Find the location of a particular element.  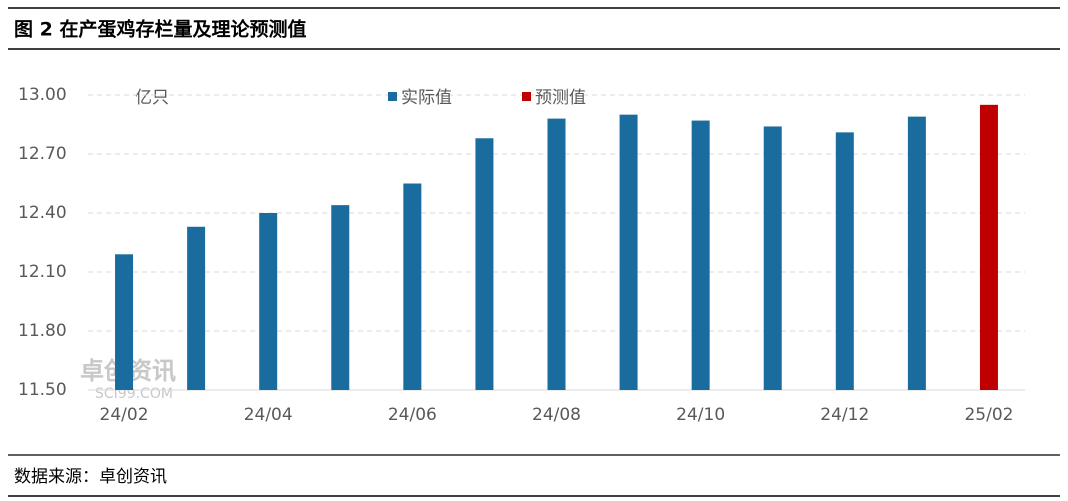

legend-label: 预测值 is located at coordinates (560, 98).